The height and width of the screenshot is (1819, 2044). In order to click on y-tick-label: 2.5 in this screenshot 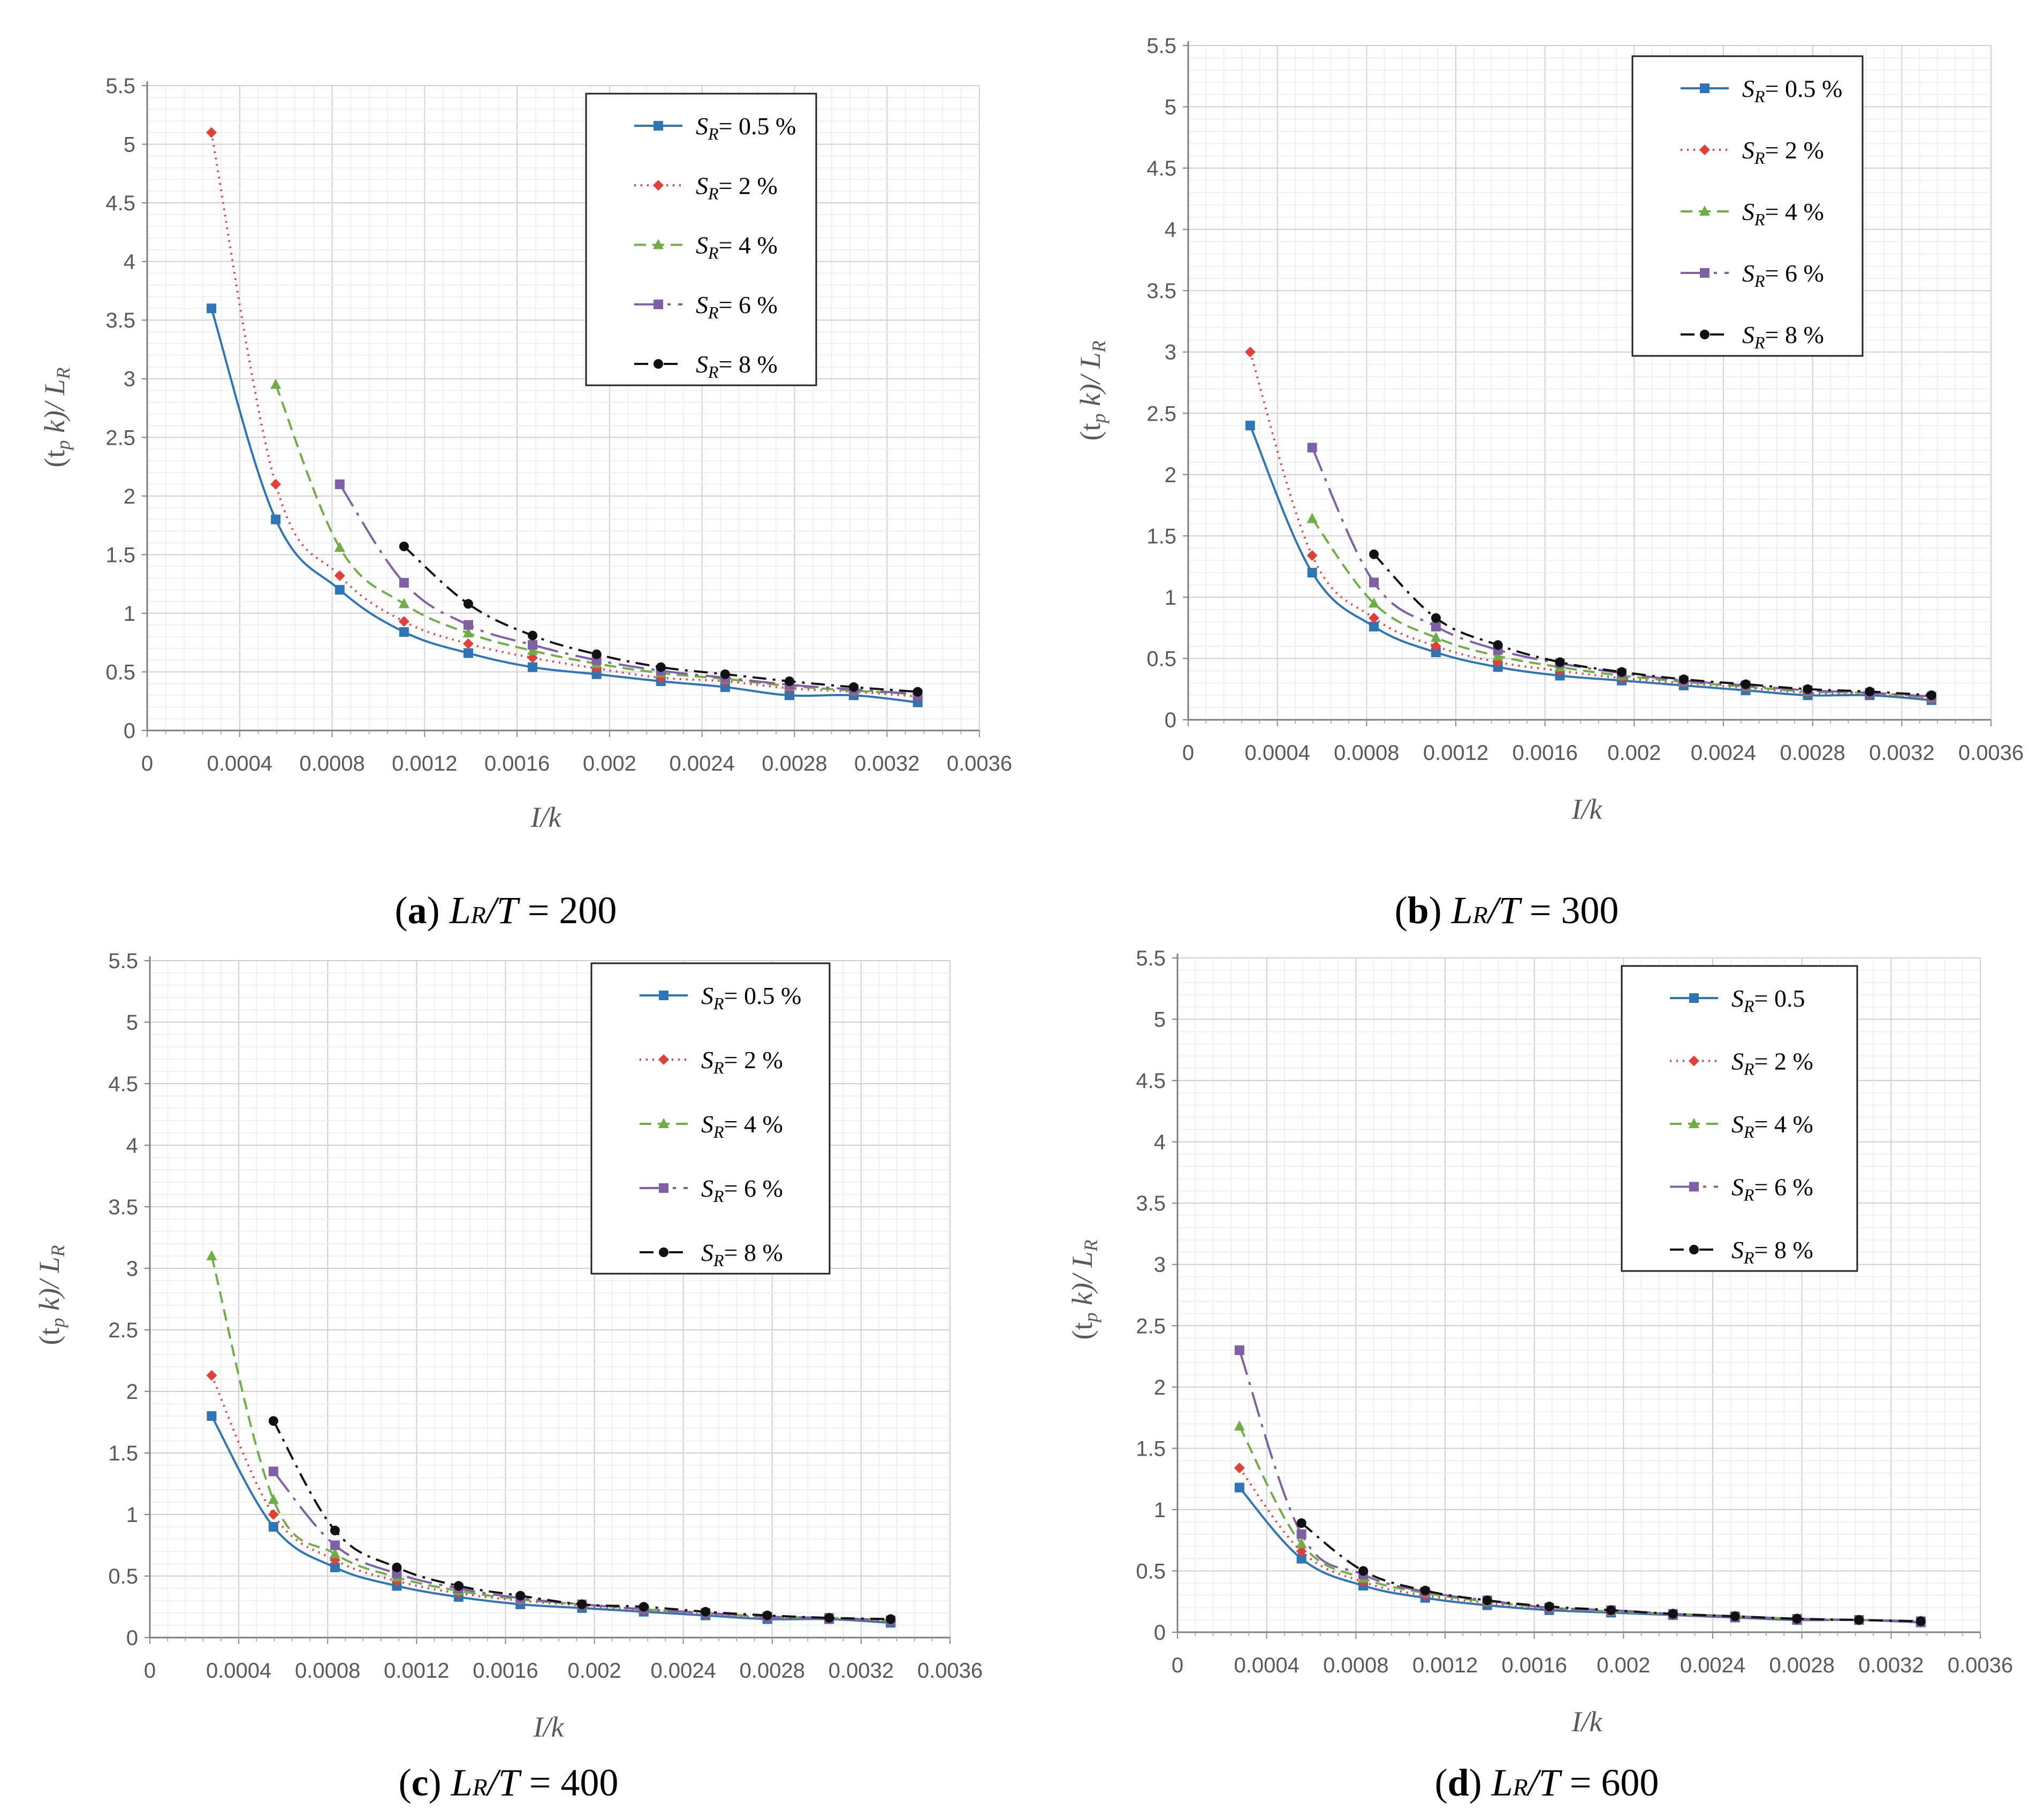, I will do `click(123, 1330)`.